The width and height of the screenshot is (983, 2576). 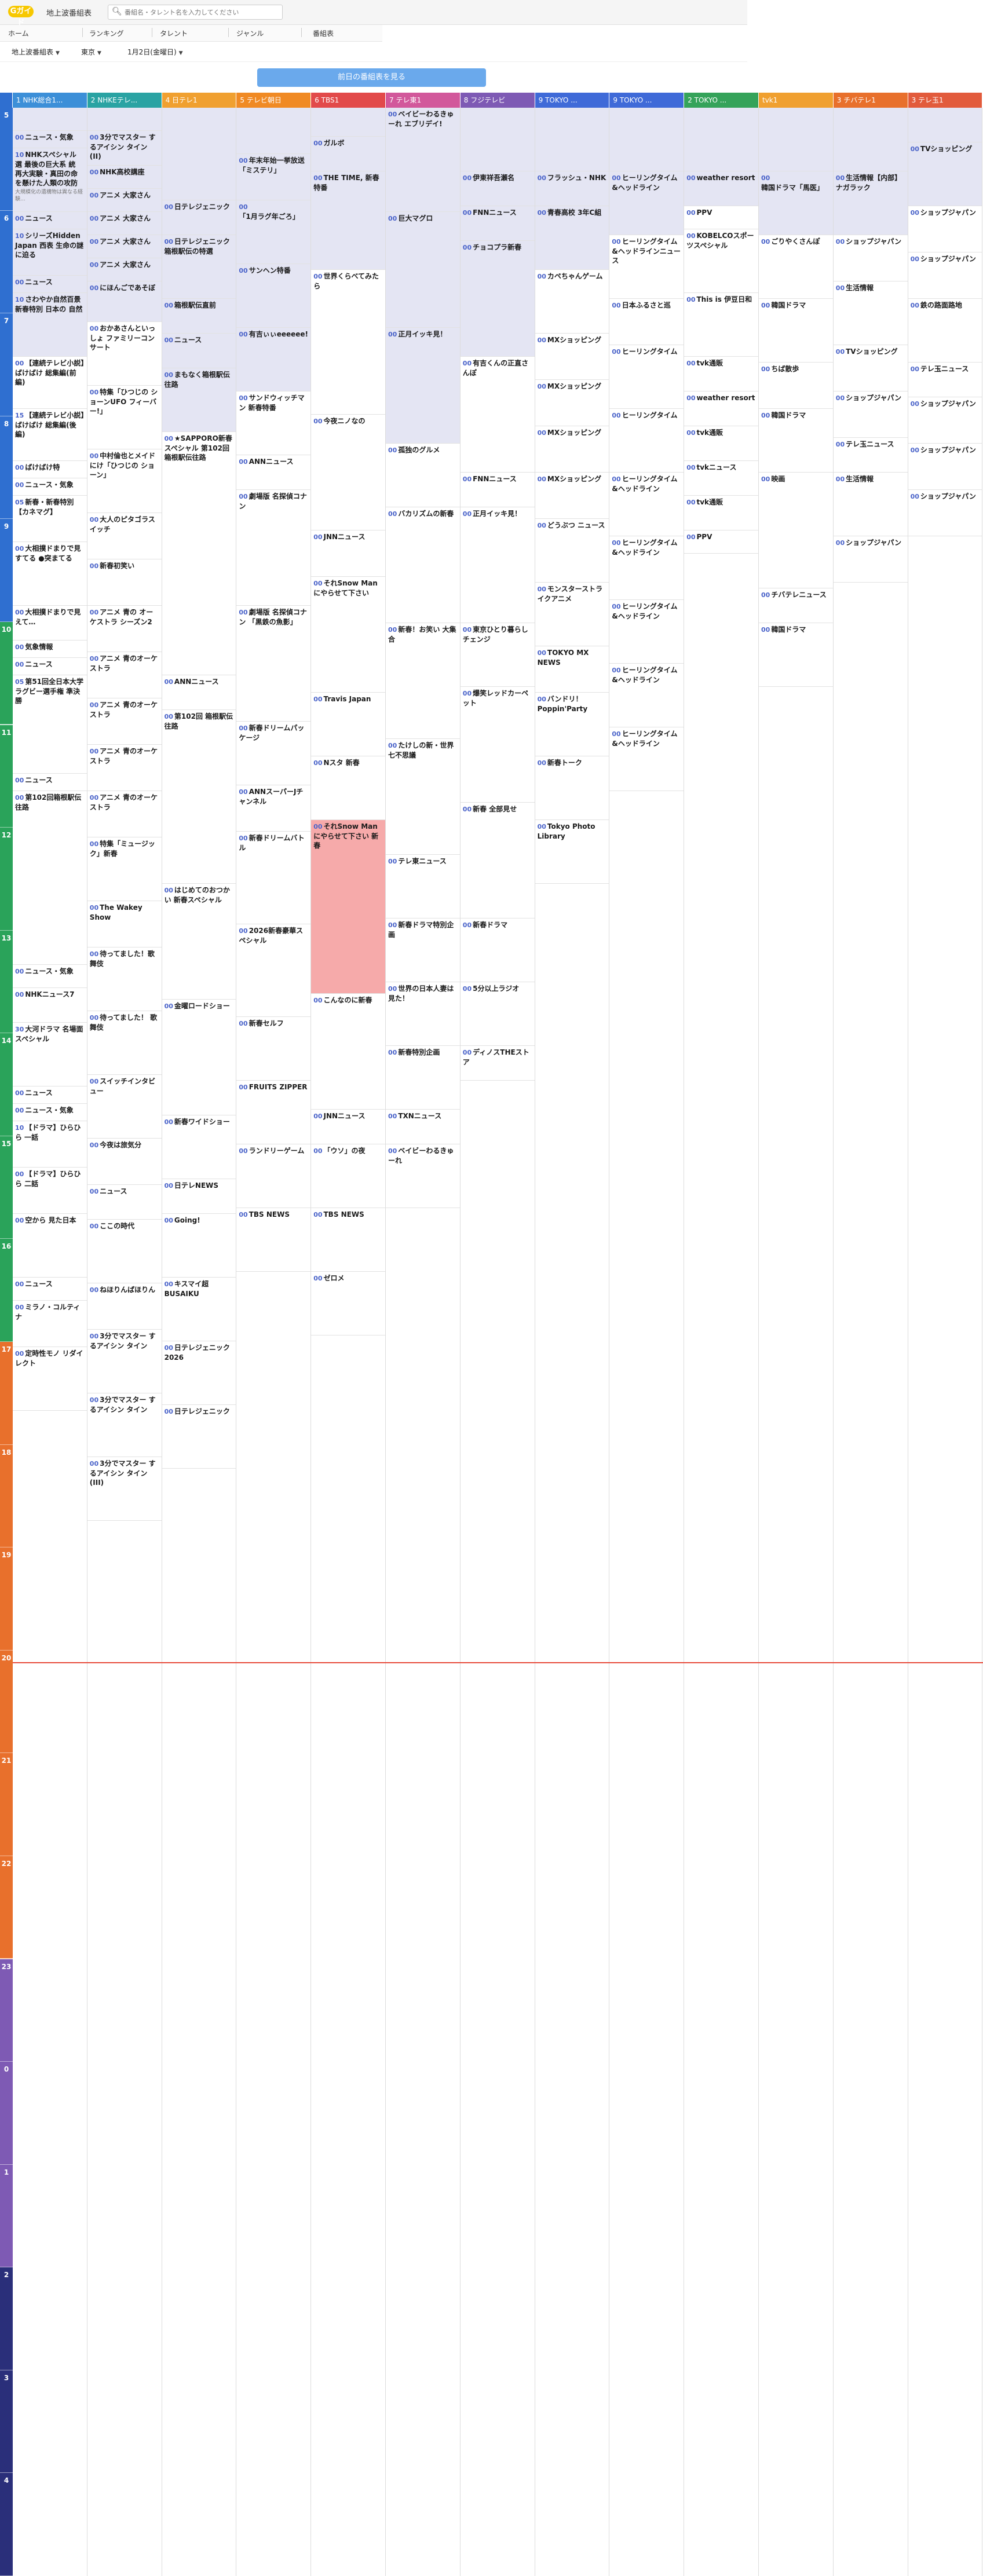 What do you see at coordinates (945, 100) in the screenshot?
I see `channel-header: 3 テレ玉1` at bounding box center [945, 100].